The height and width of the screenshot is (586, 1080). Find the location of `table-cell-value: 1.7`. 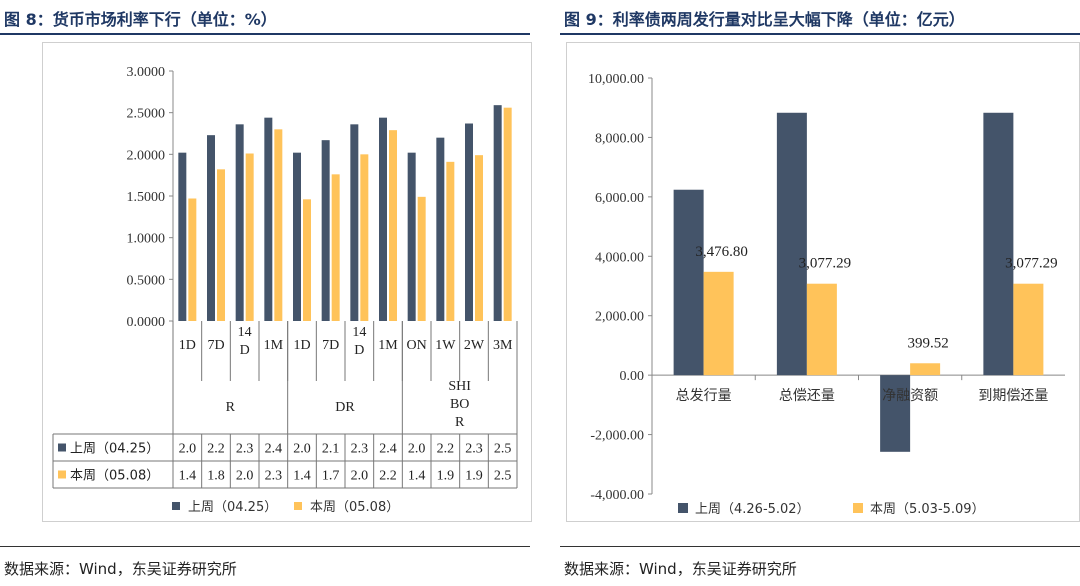

table-cell-value: 1.7 is located at coordinates (331, 476).